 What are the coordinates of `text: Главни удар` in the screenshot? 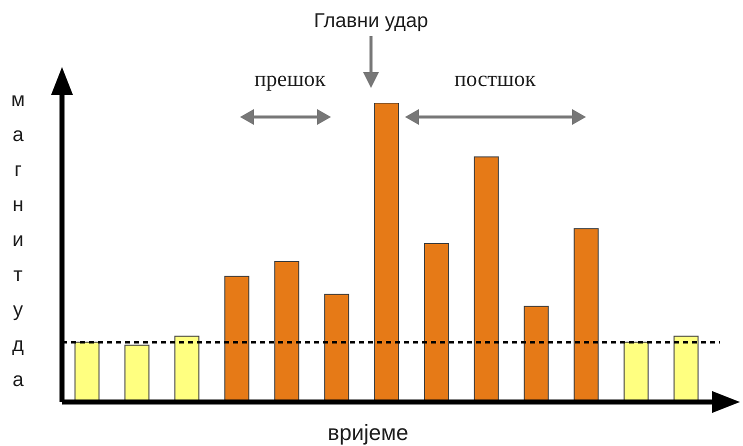 It's located at (371, 21).